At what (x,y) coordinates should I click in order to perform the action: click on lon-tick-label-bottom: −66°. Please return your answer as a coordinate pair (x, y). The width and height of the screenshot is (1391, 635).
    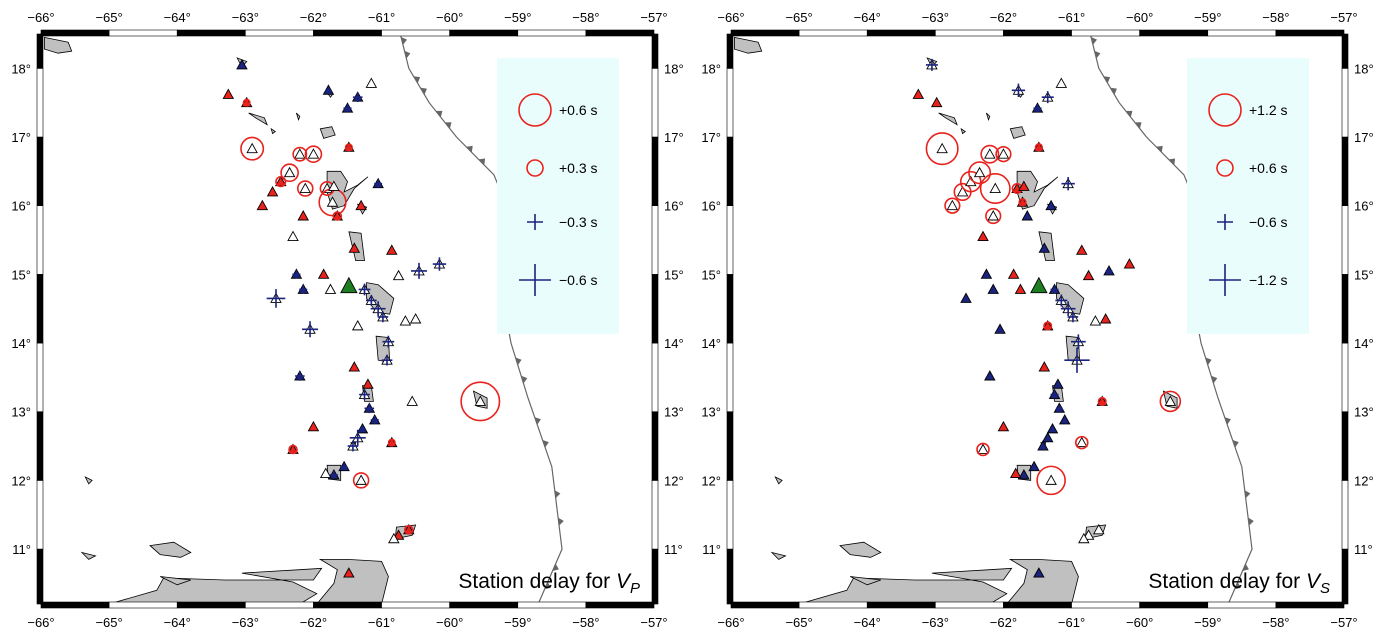
    Looking at the image, I should click on (40, 622).